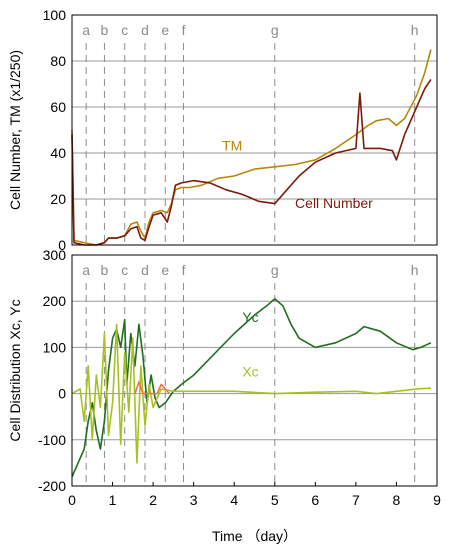 Image resolution: width=451 pixels, height=550 pixels. I want to click on bottom-panel-annotations: Yc Xc, so click(250, 344).